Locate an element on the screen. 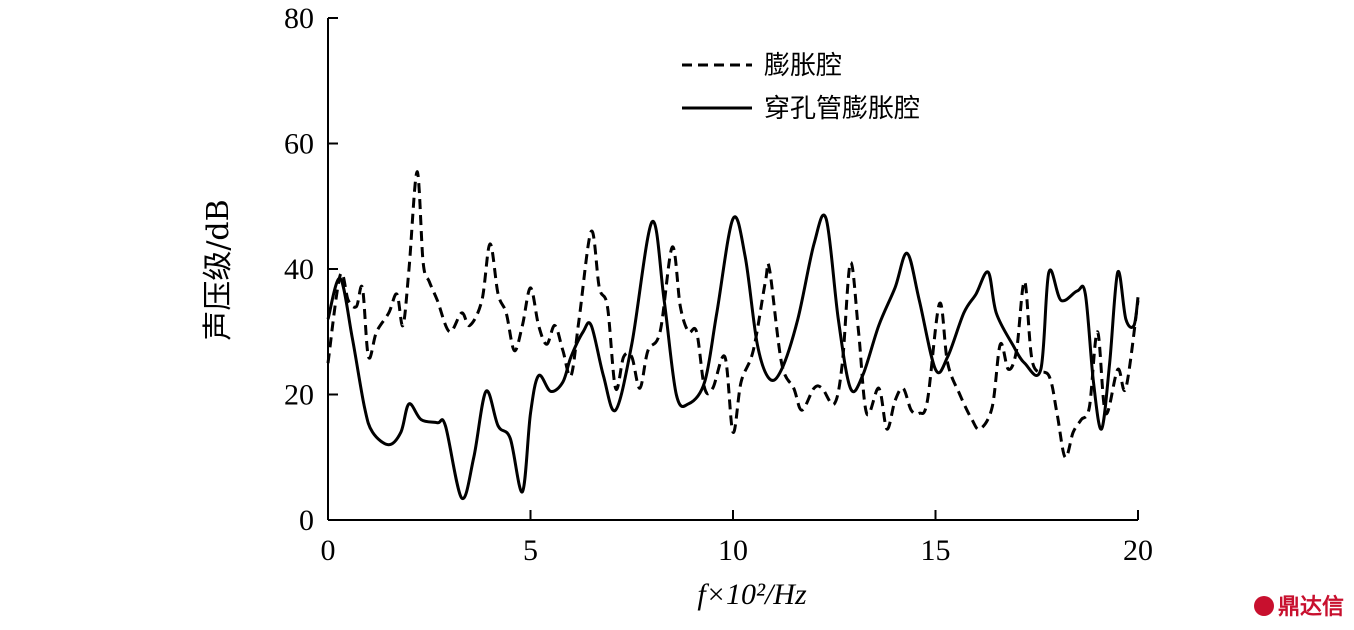  watermark-icon is located at coordinates (1264, 606).